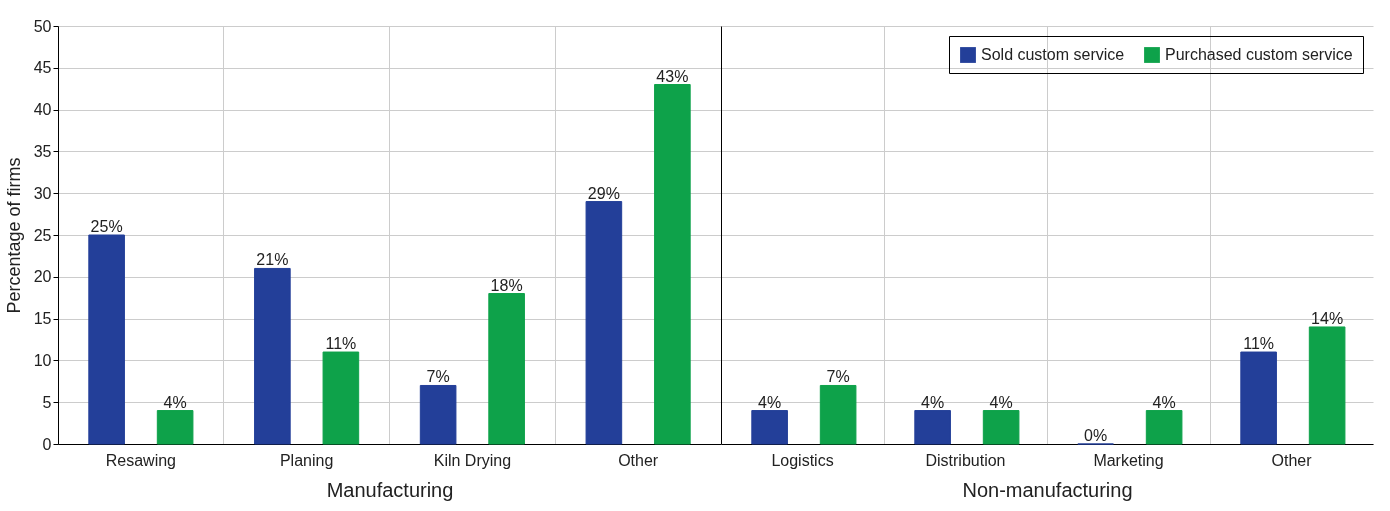  What do you see at coordinates (1128, 460) in the screenshot?
I see `x-tick-label: Marketing` at bounding box center [1128, 460].